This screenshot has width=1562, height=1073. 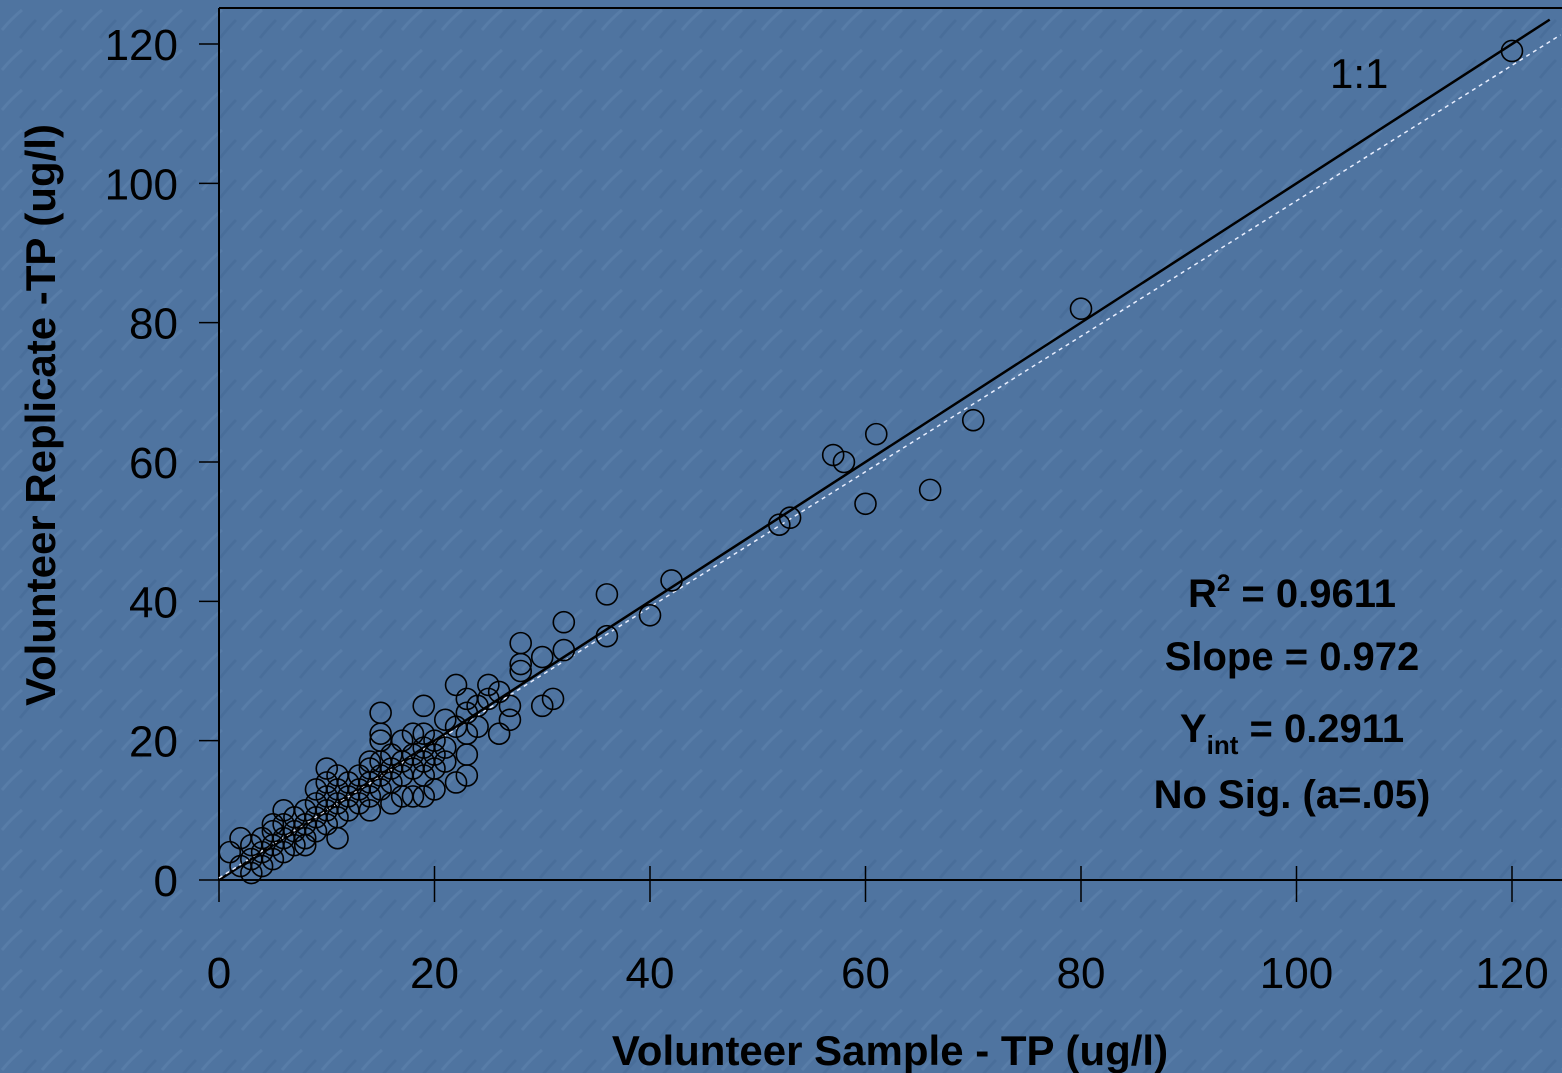 I want to click on stat-r2-prefix: R, so click(x=1202, y=594).